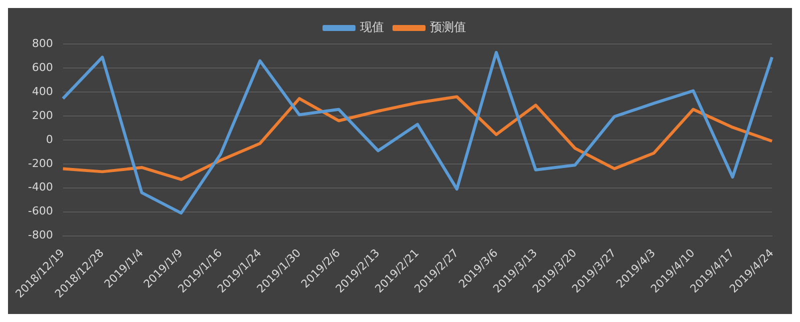  I want to click on y-tick-label: 200, so click(42, 115).